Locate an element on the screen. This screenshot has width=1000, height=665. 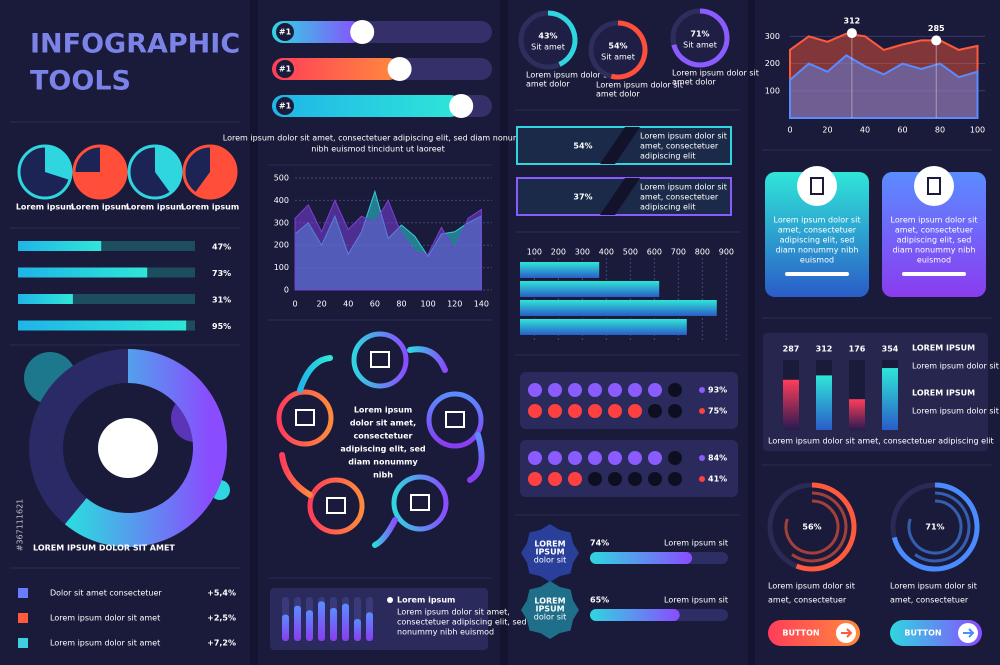
label: 354 is located at coordinates (890, 349).